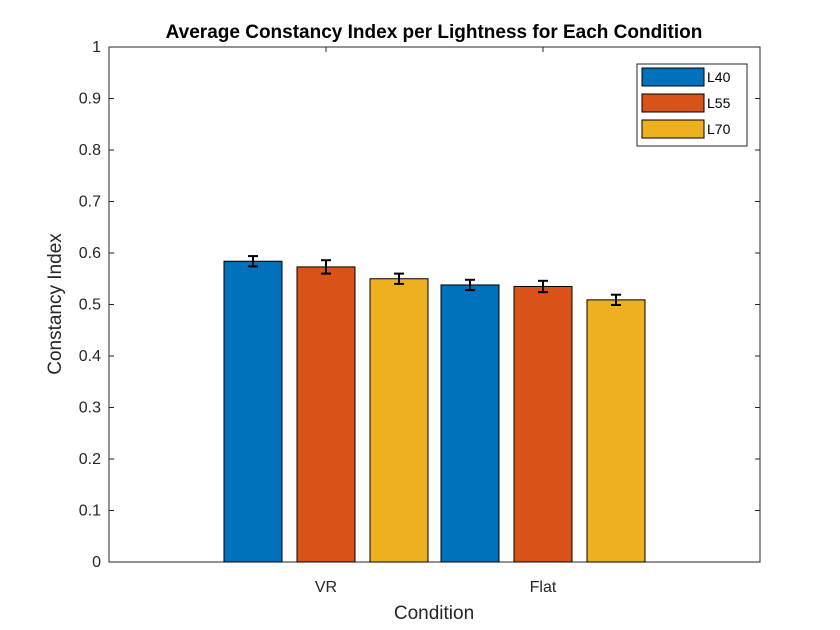  Describe the element at coordinates (543, 587) in the screenshot. I see `x-tick-label: Flat` at that location.